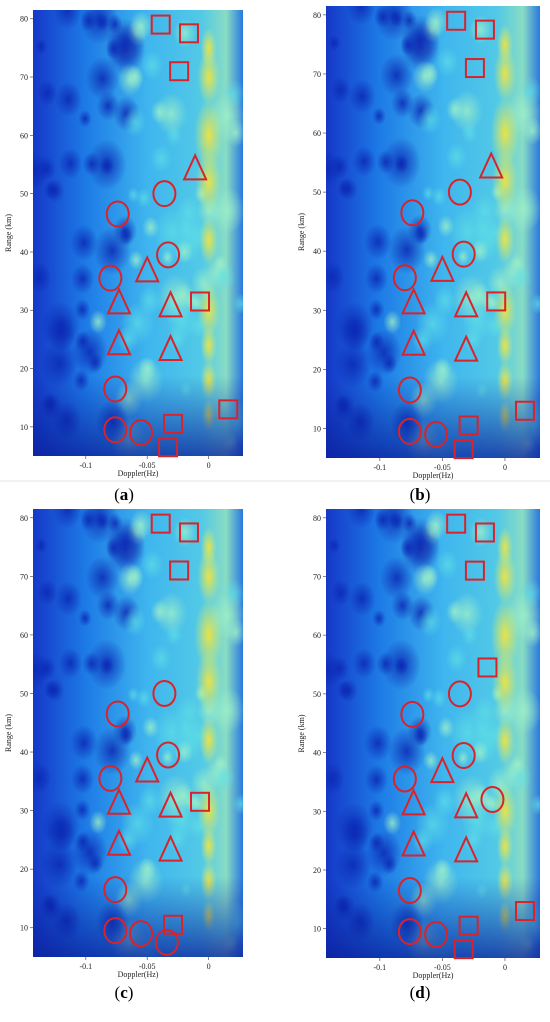  What do you see at coordinates (317, 310) in the screenshot?
I see `y-tick-label: 30` at bounding box center [317, 310].